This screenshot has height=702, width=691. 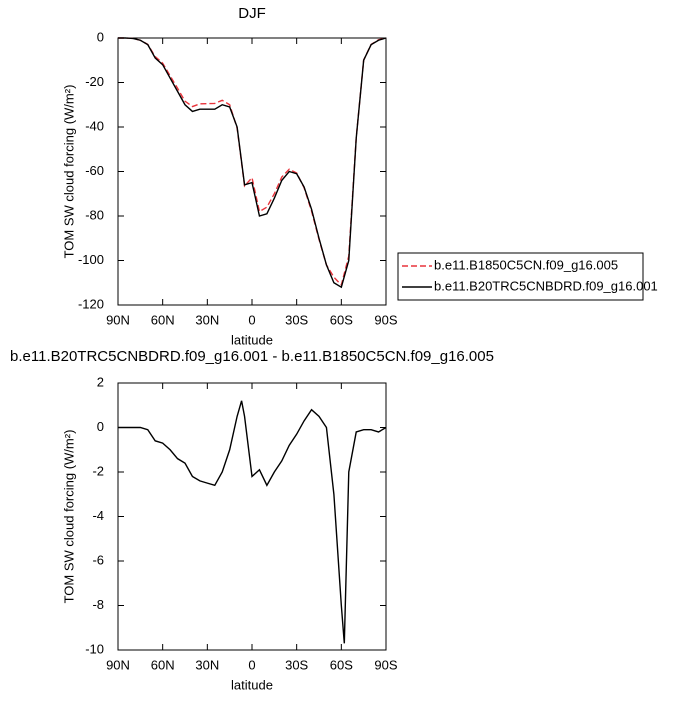 I want to click on legend-label: b.e11.B20TRC5CNBDRD.f09_g16.001, so click(x=546, y=285).